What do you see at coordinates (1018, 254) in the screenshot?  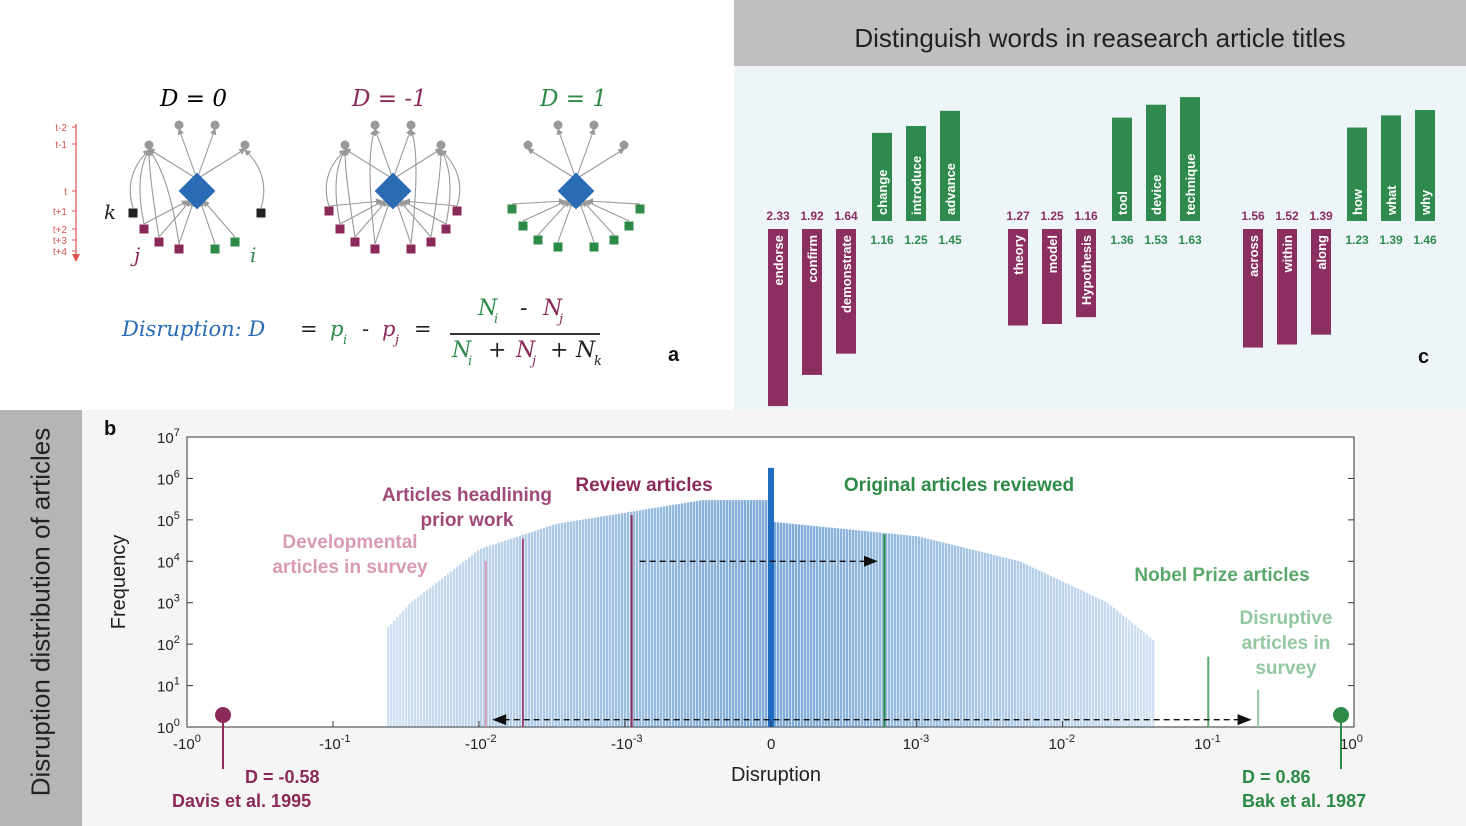 I see `developing-word-label: theory` at bounding box center [1018, 254].